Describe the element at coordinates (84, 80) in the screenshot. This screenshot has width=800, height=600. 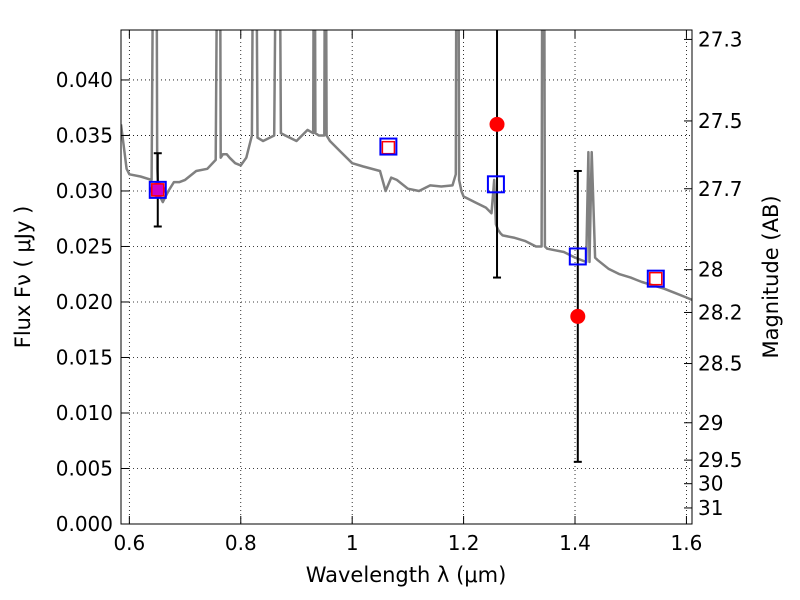
I see `y-tick-label: 0.040` at that location.